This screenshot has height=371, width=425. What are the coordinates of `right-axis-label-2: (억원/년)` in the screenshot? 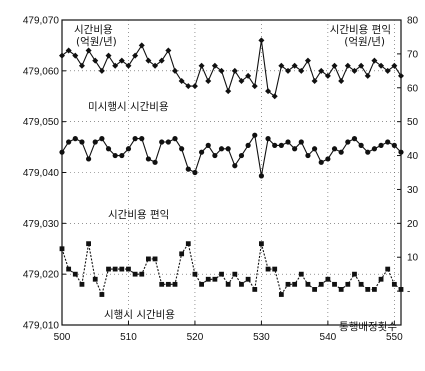 It's located at (364, 42).